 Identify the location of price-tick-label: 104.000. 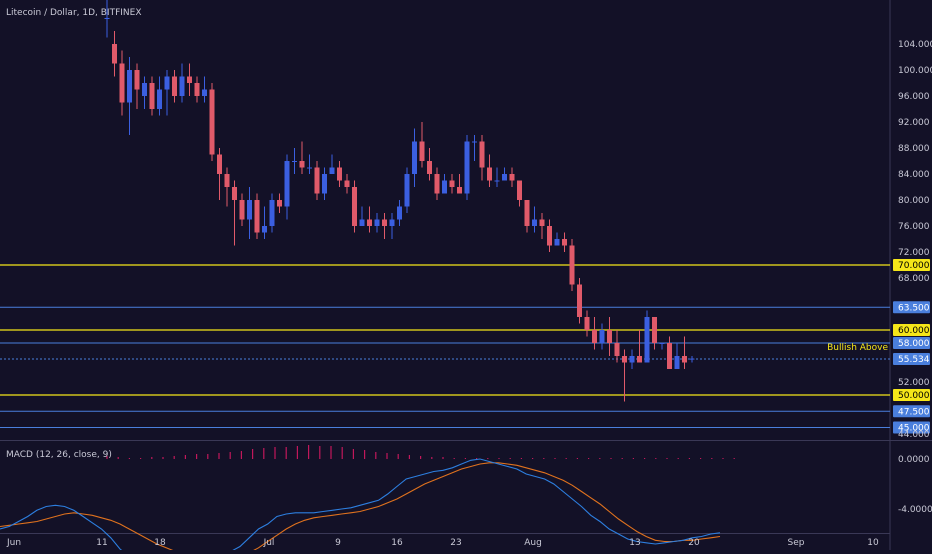
(915, 45).